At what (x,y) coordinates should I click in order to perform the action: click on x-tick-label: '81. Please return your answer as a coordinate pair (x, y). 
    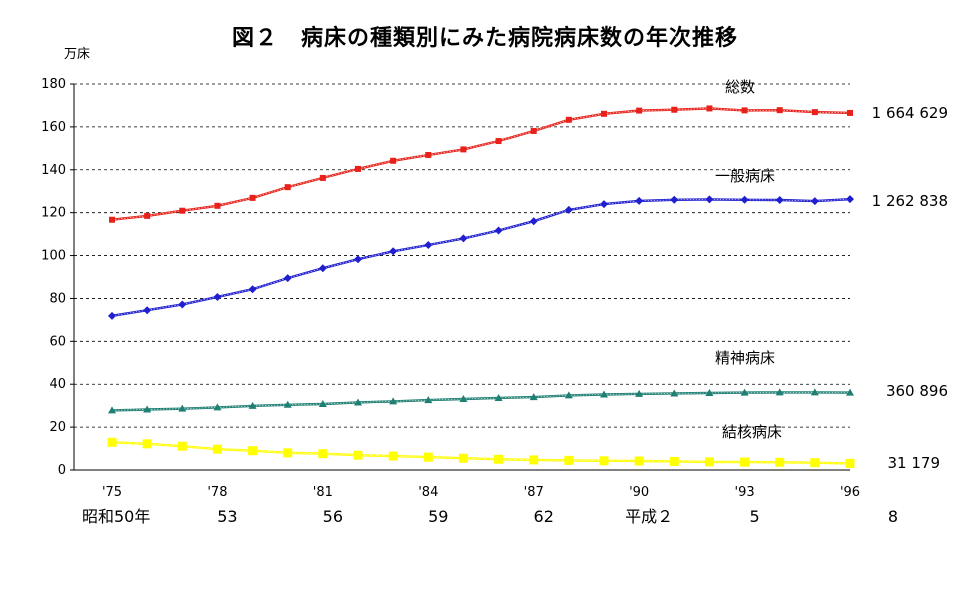
    Looking at the image, I should click on (323, 492).